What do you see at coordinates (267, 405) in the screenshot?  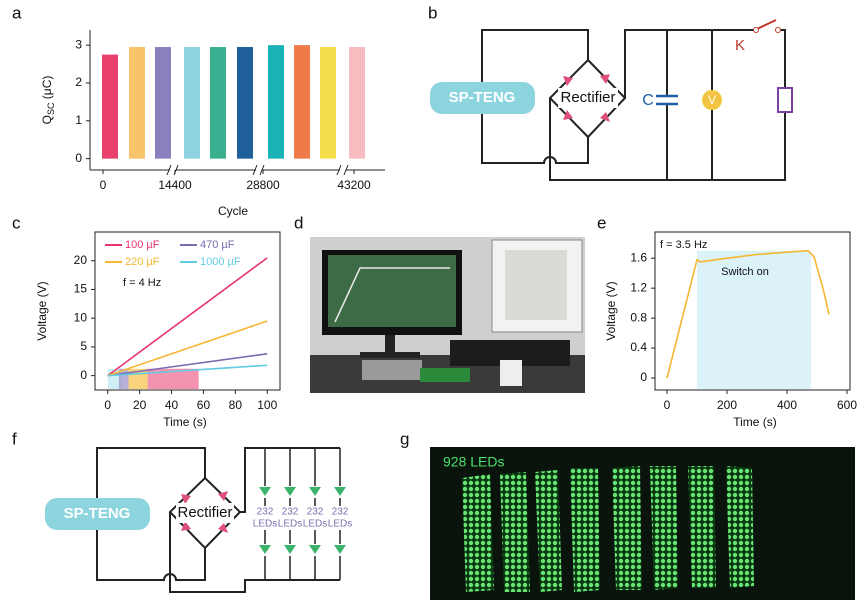 I see `x-tick-label: 100` at bounding box center [267, 405].